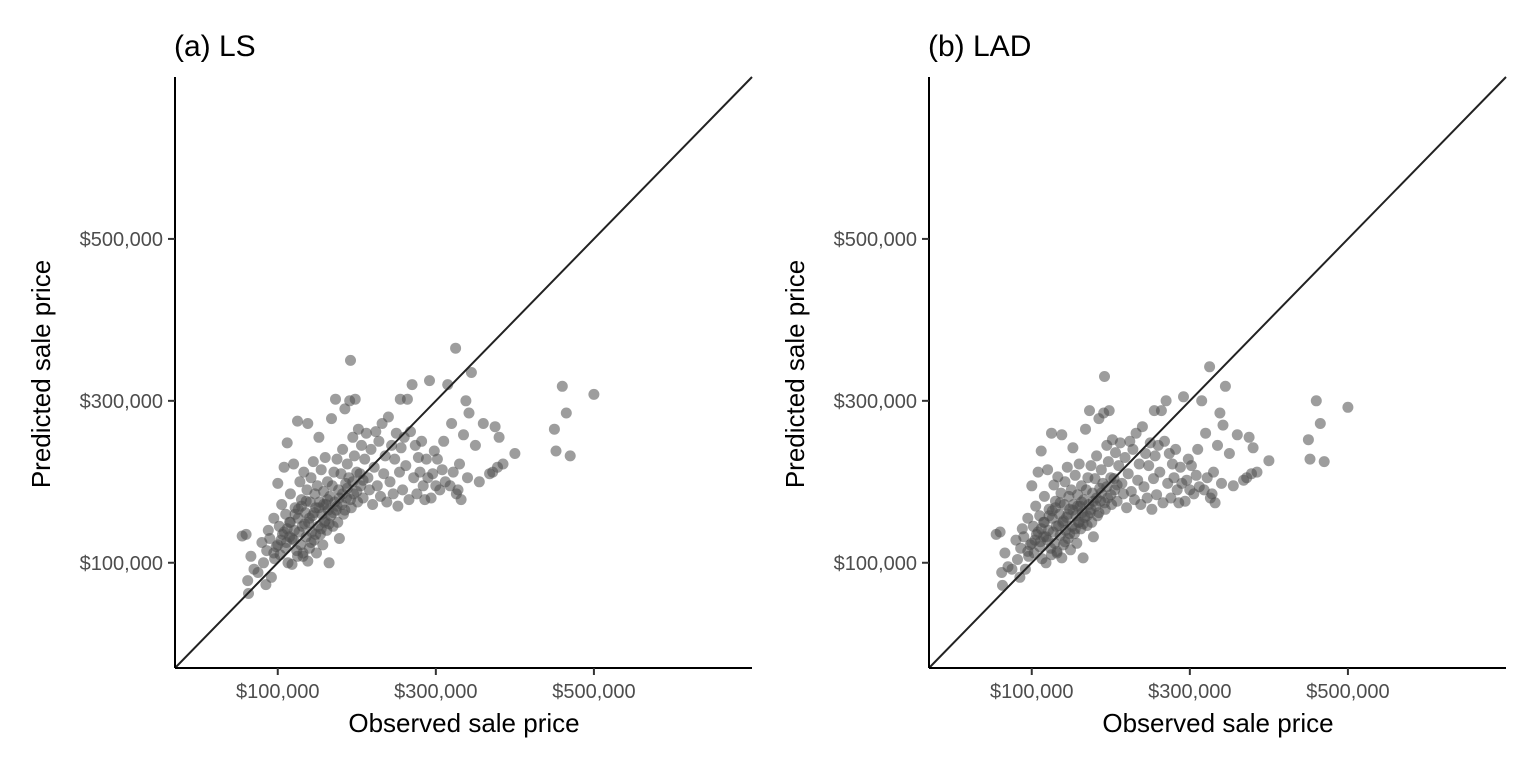 The width and height of the screenshot is (1536, 768). What do you see at coordinates (41, 374) in the screenshot?
I see `y-axis-title: Predicted sale price` at bounding box center [41, 374].